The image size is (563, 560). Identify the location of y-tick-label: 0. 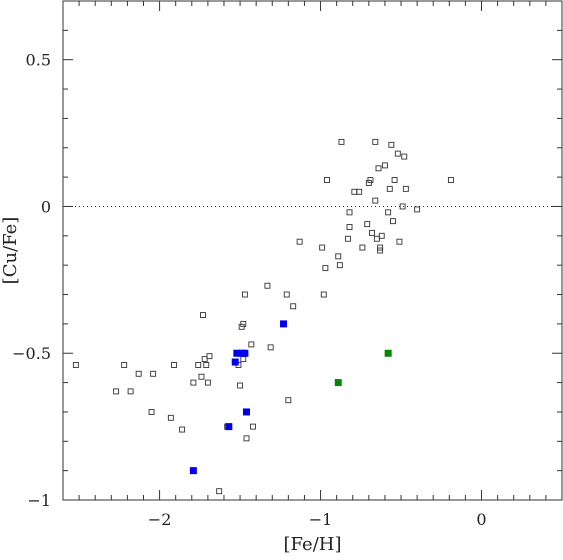
(46, 206).